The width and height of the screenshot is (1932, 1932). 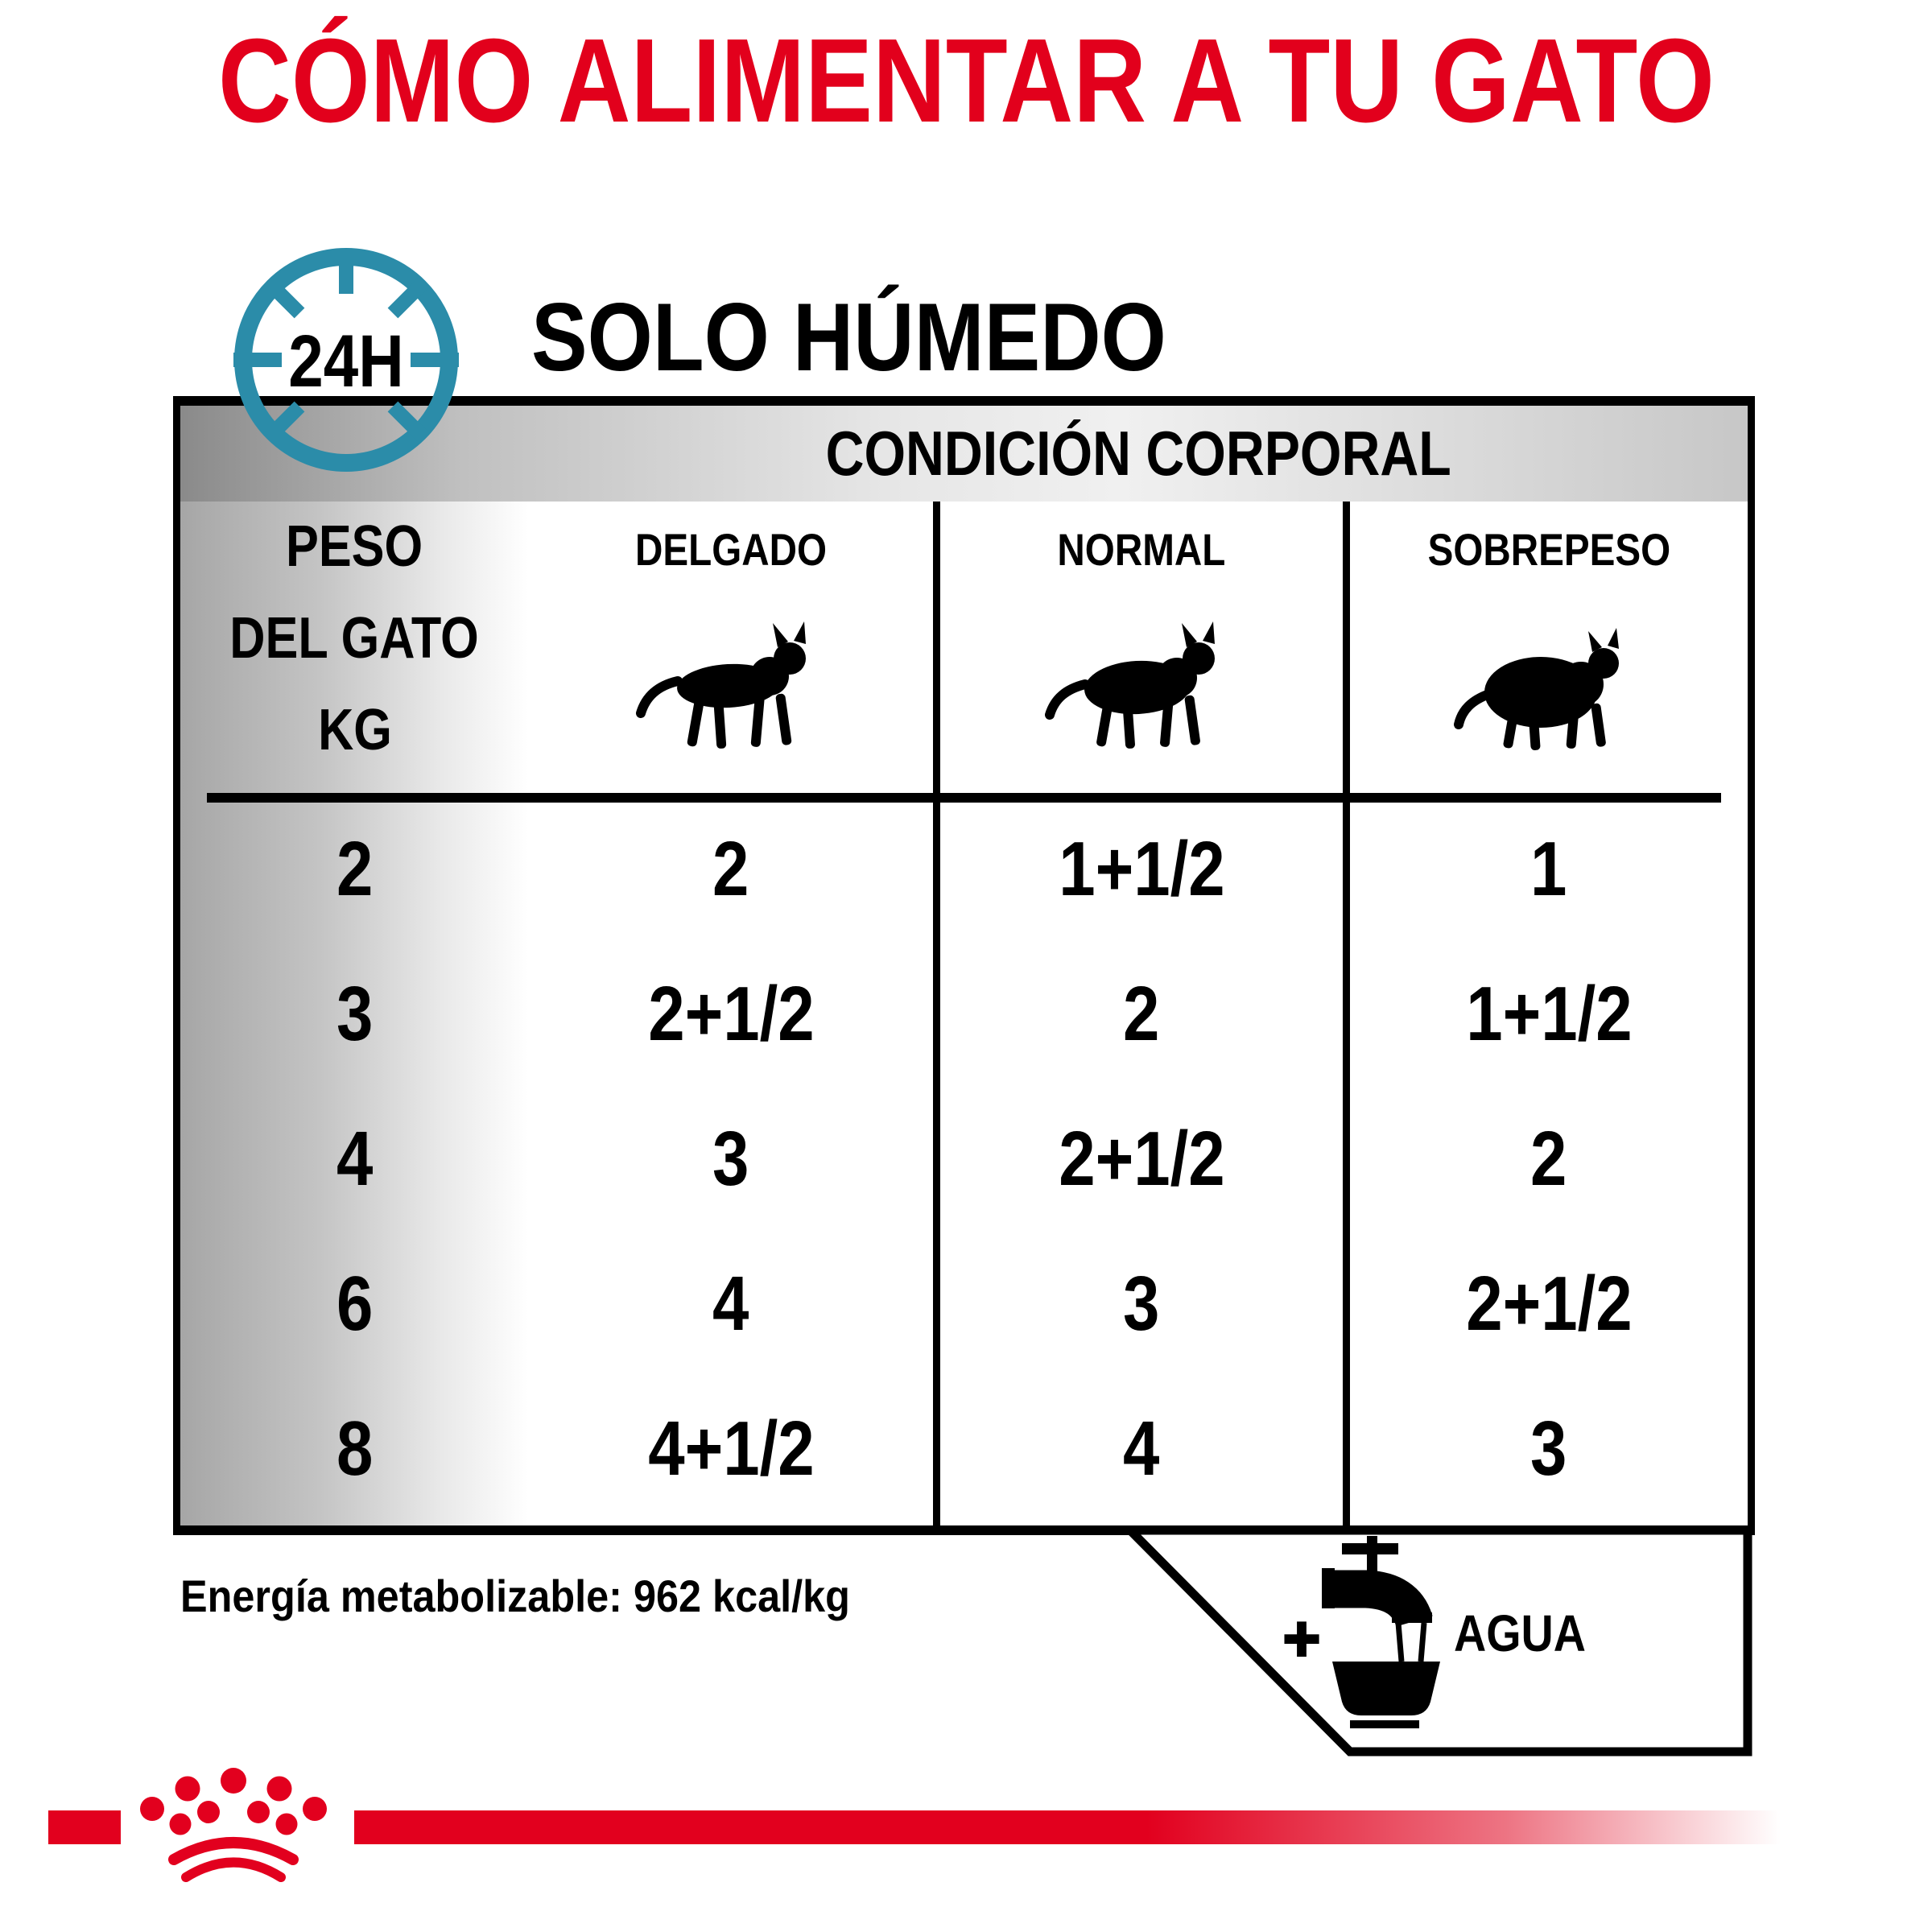 I want to click on 24h-timer-icon: 24H, so click(x=346, y=360).